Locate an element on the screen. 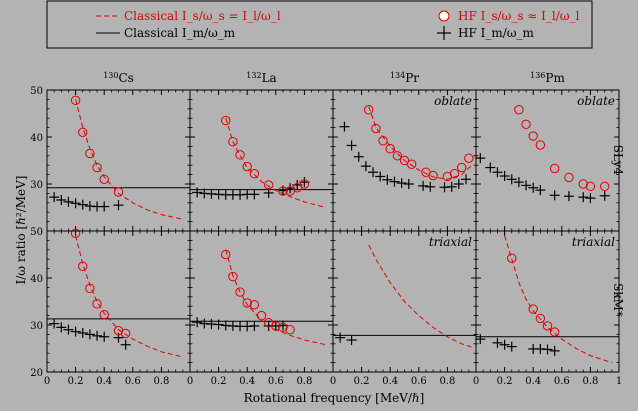 The image size is (638, 411). x-tick-label: 0.6 is located at coordinates (562, 381).